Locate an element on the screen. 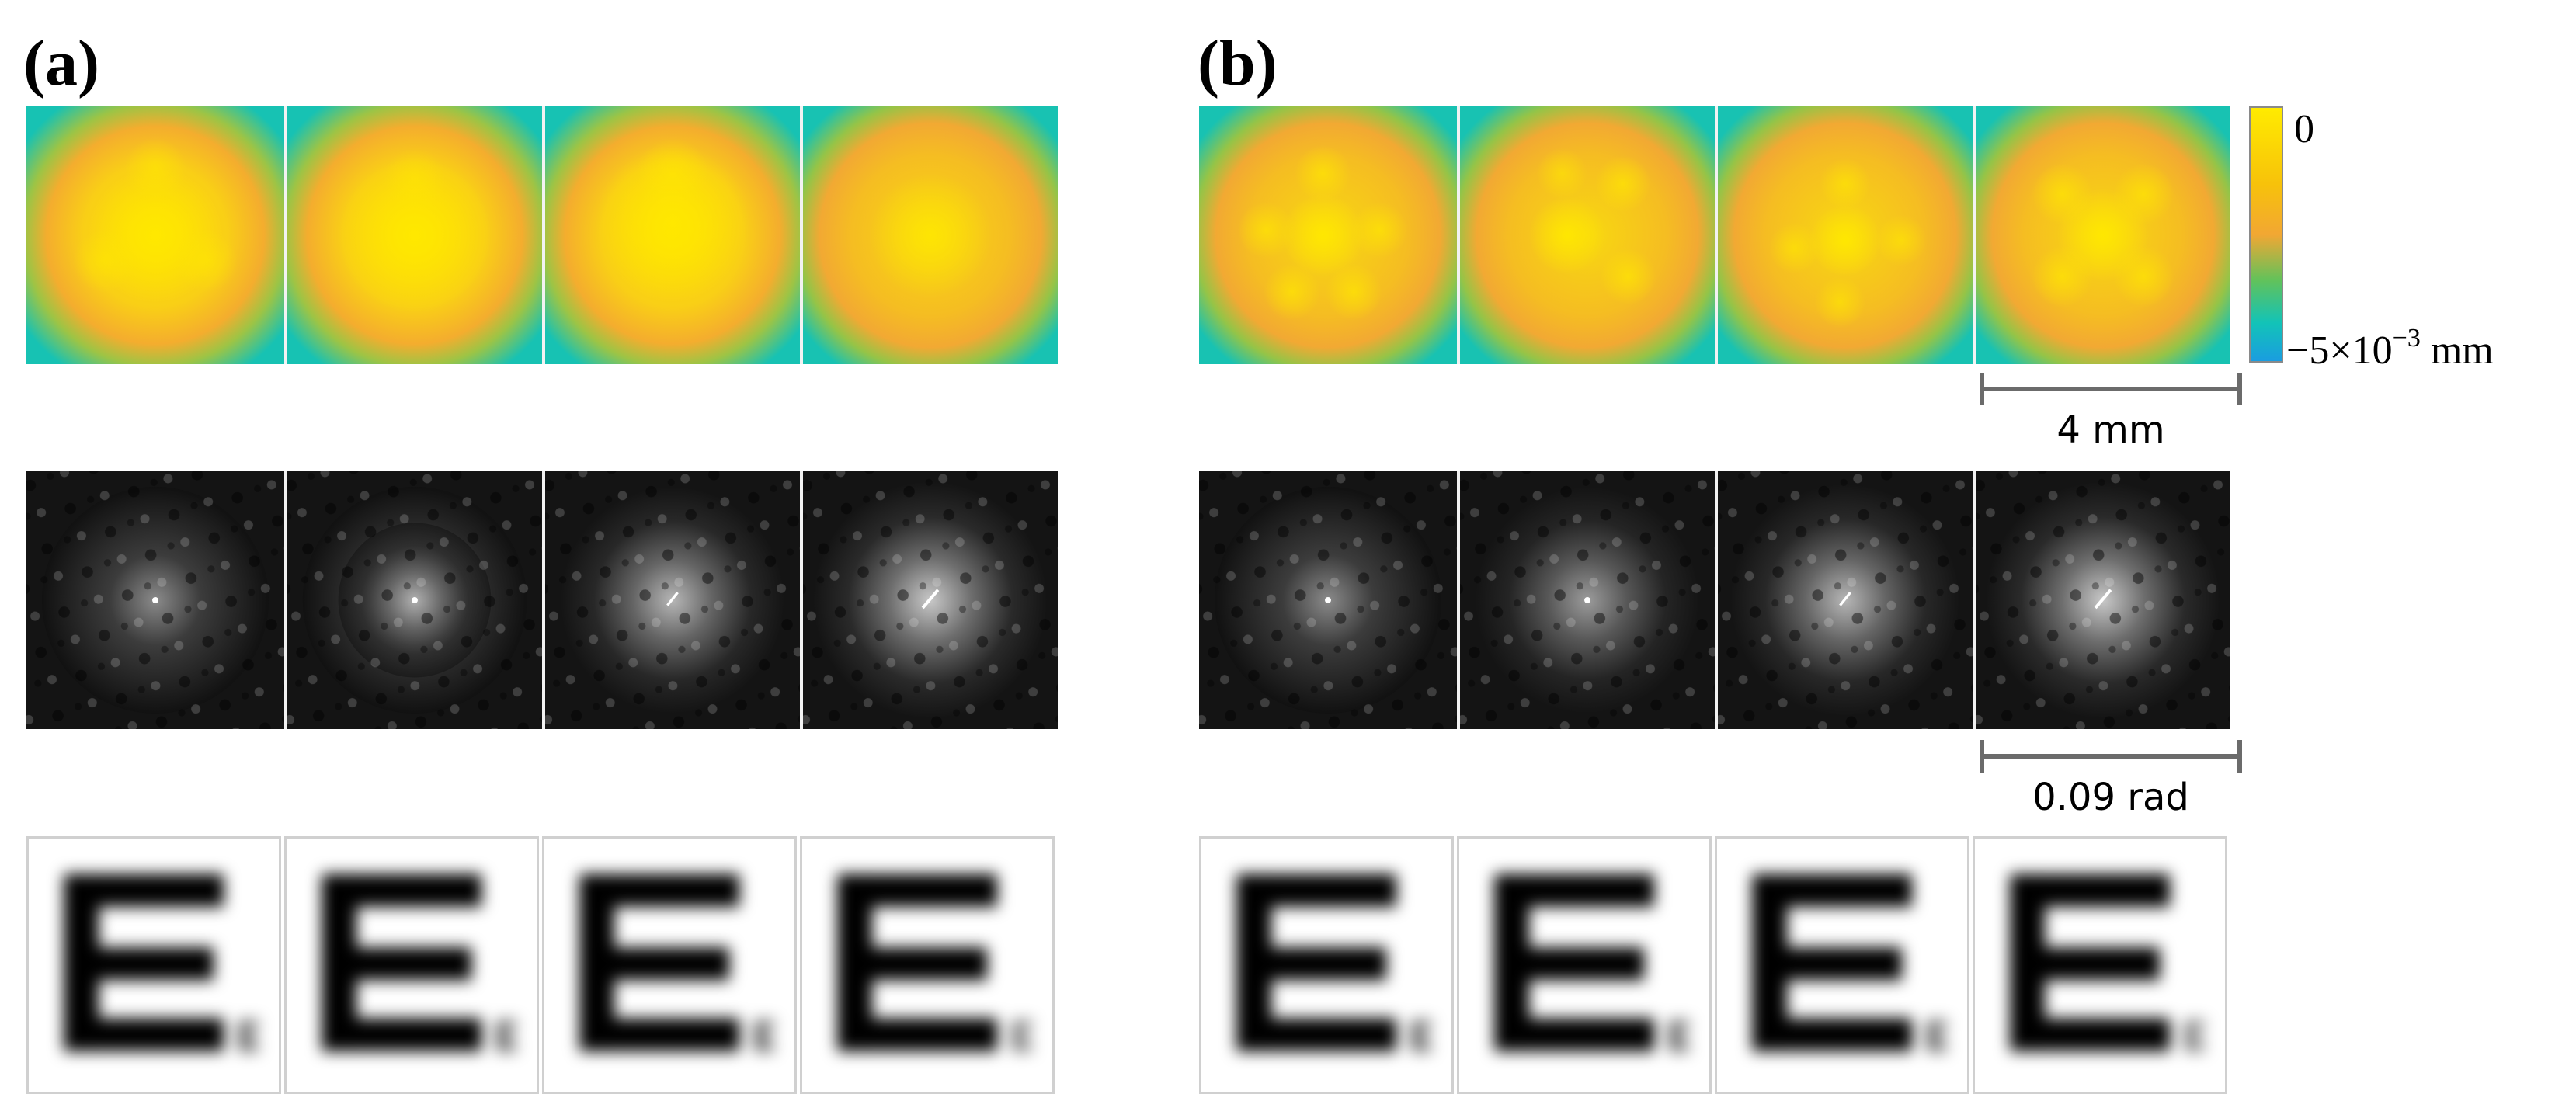 Image resolution: width=2576 pixels, height=1094 pixels. scalebar-psf: 0.09 rad is located at coordinates (2111, 782).